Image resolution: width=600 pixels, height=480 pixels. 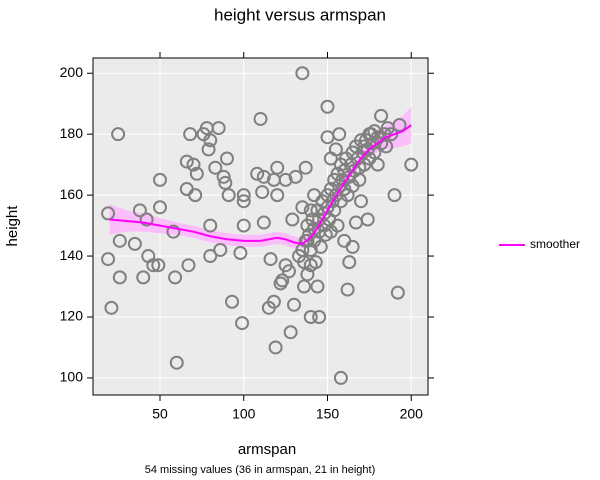 I want to click on chart-title: height versus armspan, so click(x=300, y=14).